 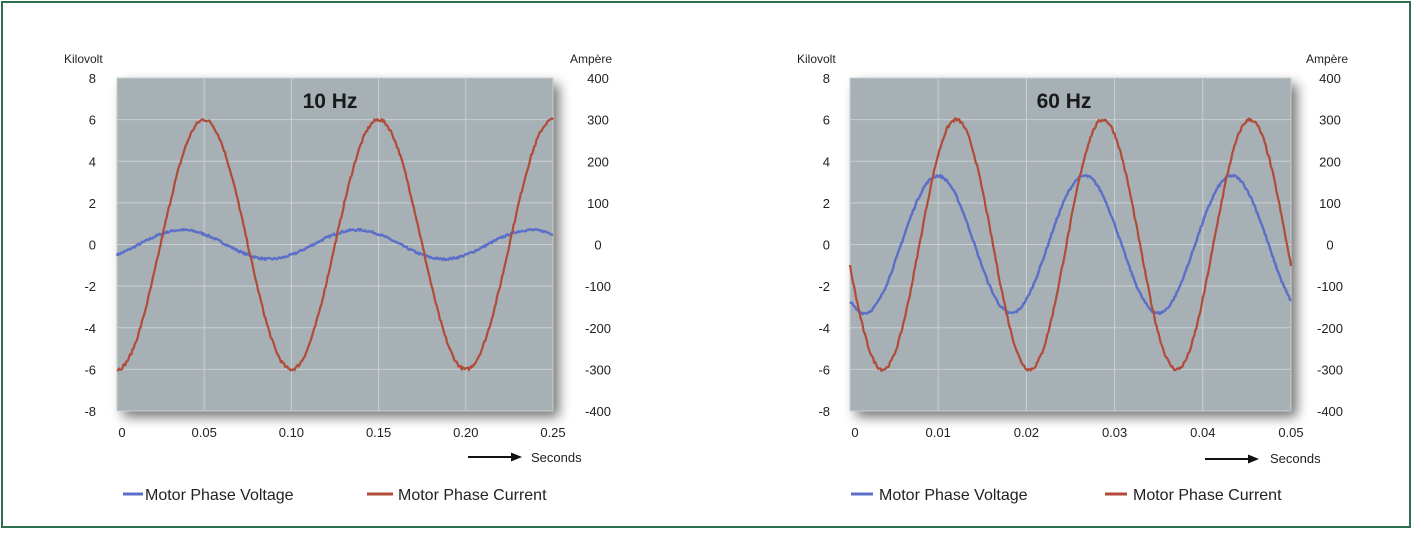 I want to click on series-lines, so click(x=334, y=244).